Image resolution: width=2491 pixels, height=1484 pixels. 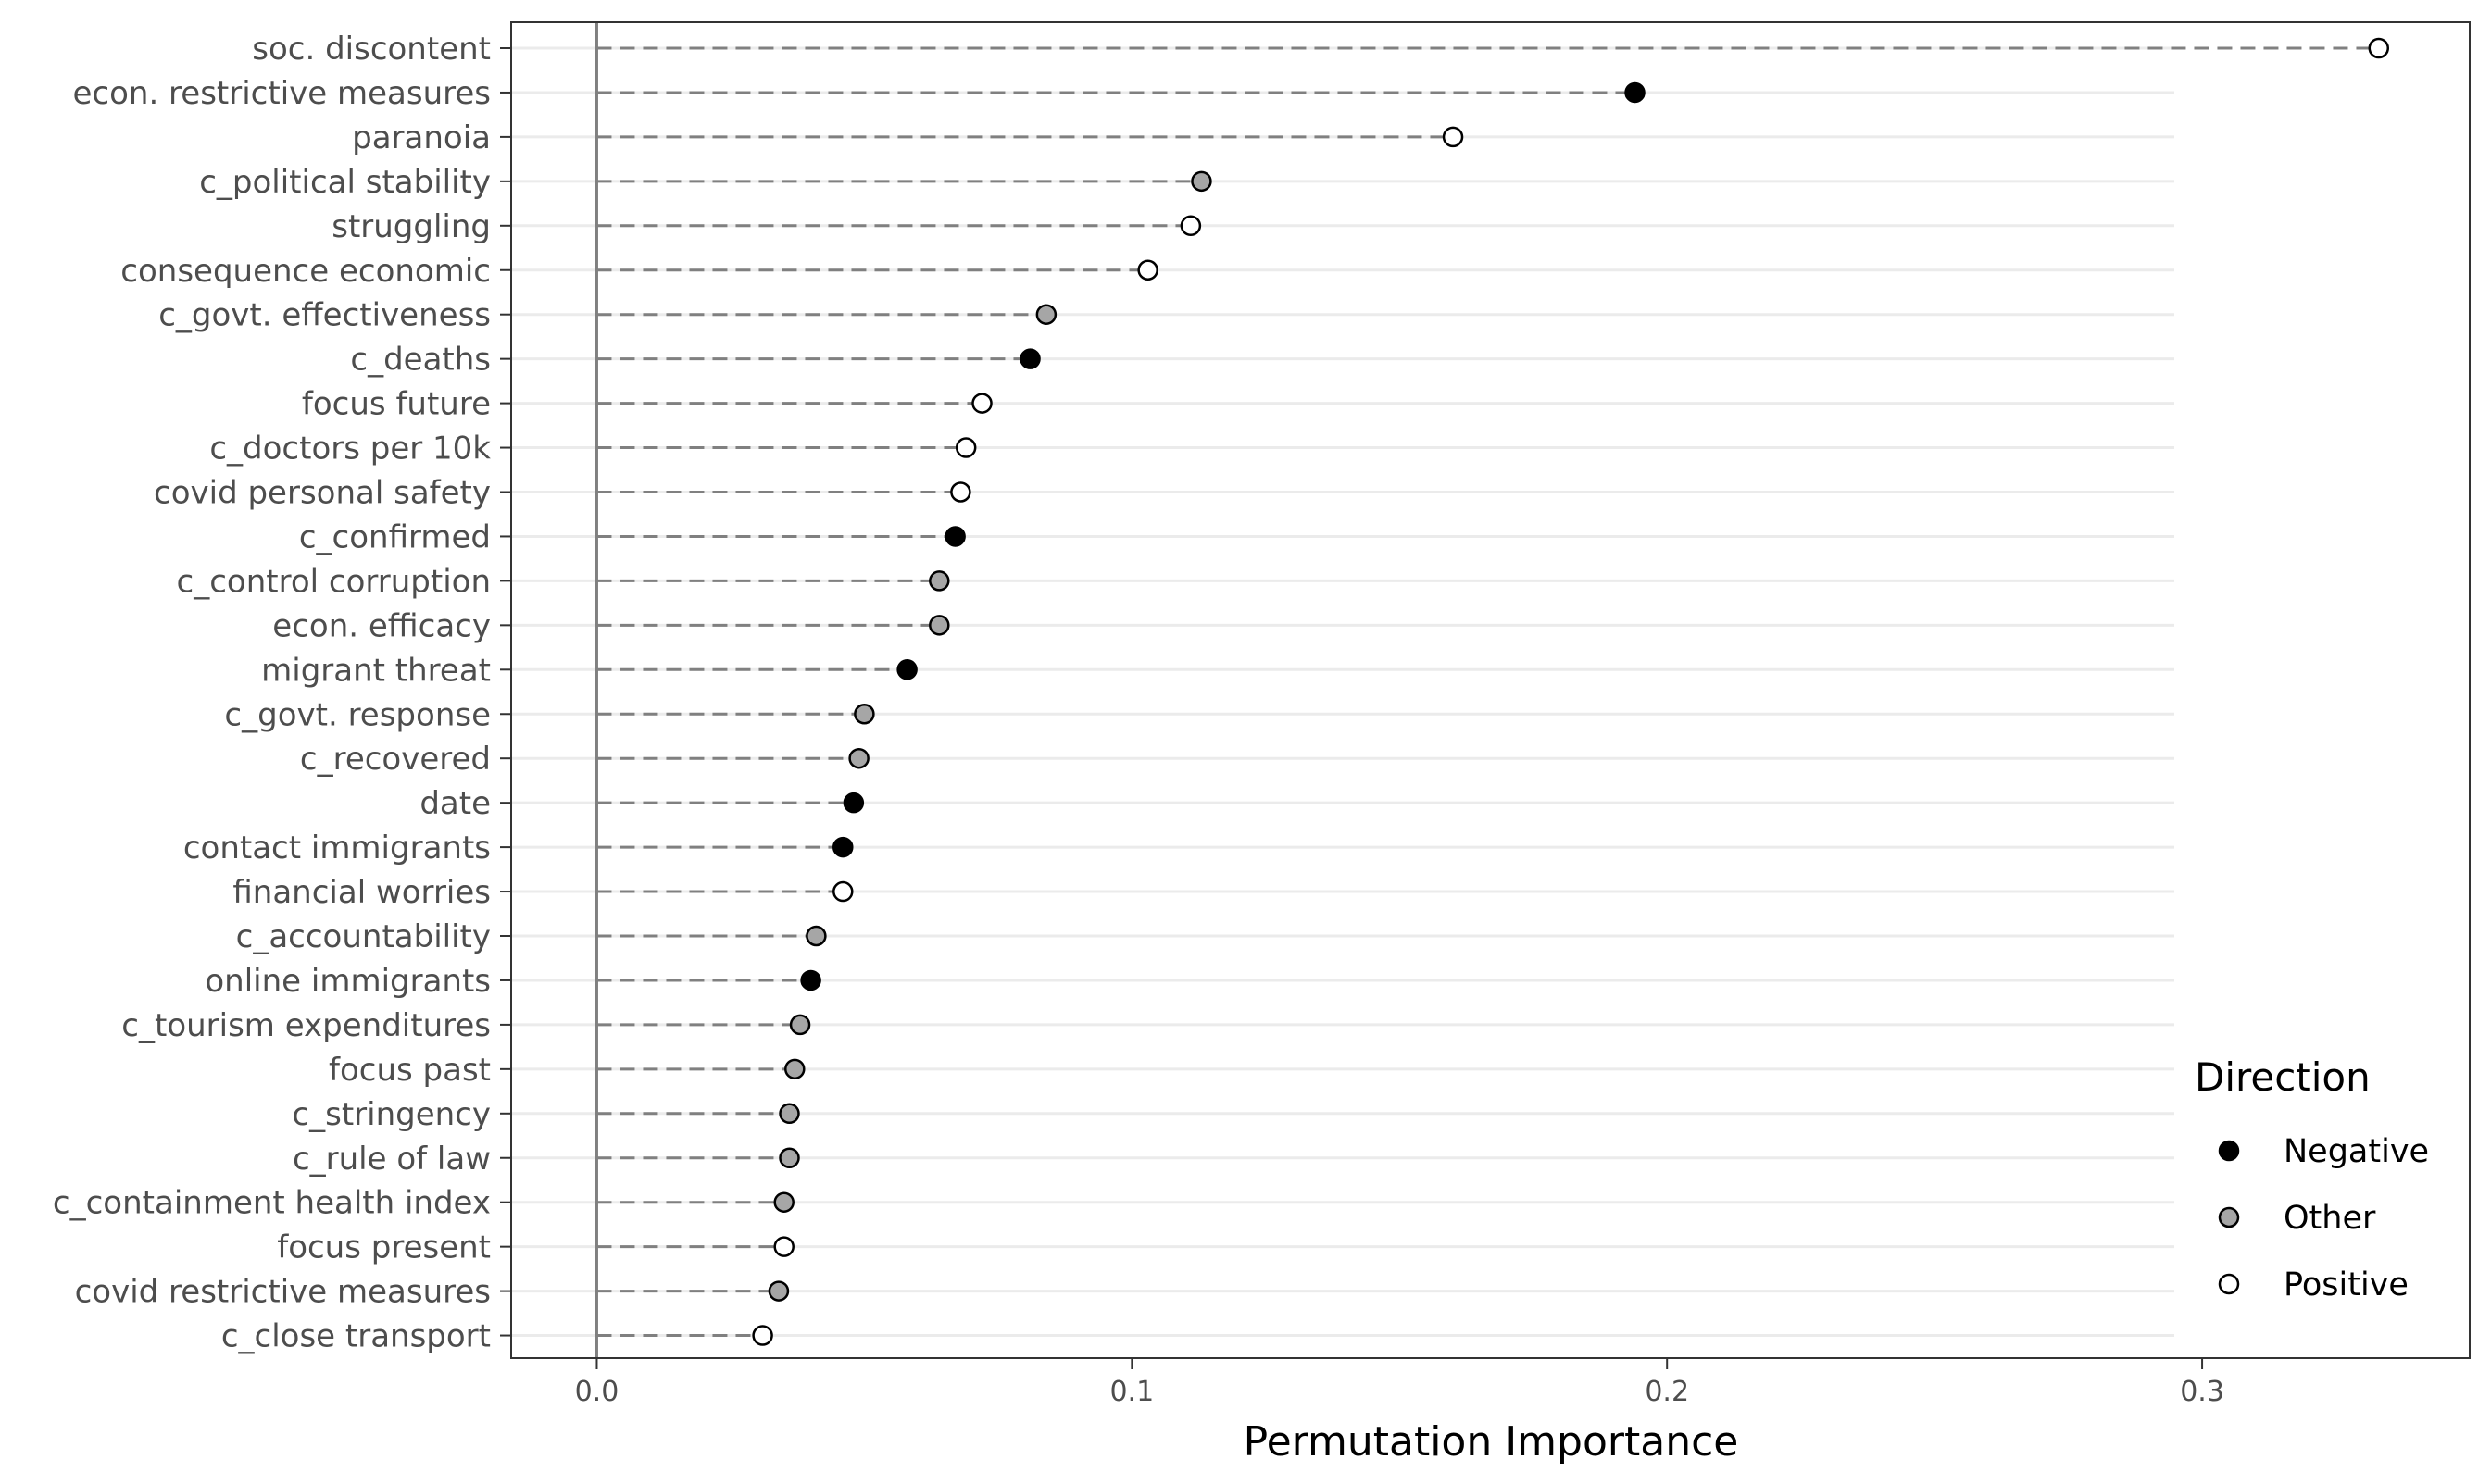 What do you see at coordinates (281, 93) in the screenshot?
I see `y-tick-label: econ. restrictive measures` at bounding box center [281, 93].